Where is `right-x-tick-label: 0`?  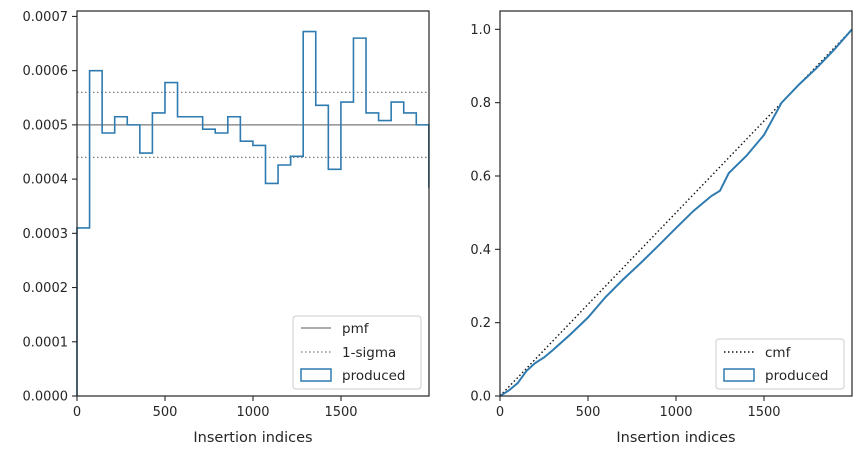
right-x-tick-label: 0 is located at coordinates (500, 412).